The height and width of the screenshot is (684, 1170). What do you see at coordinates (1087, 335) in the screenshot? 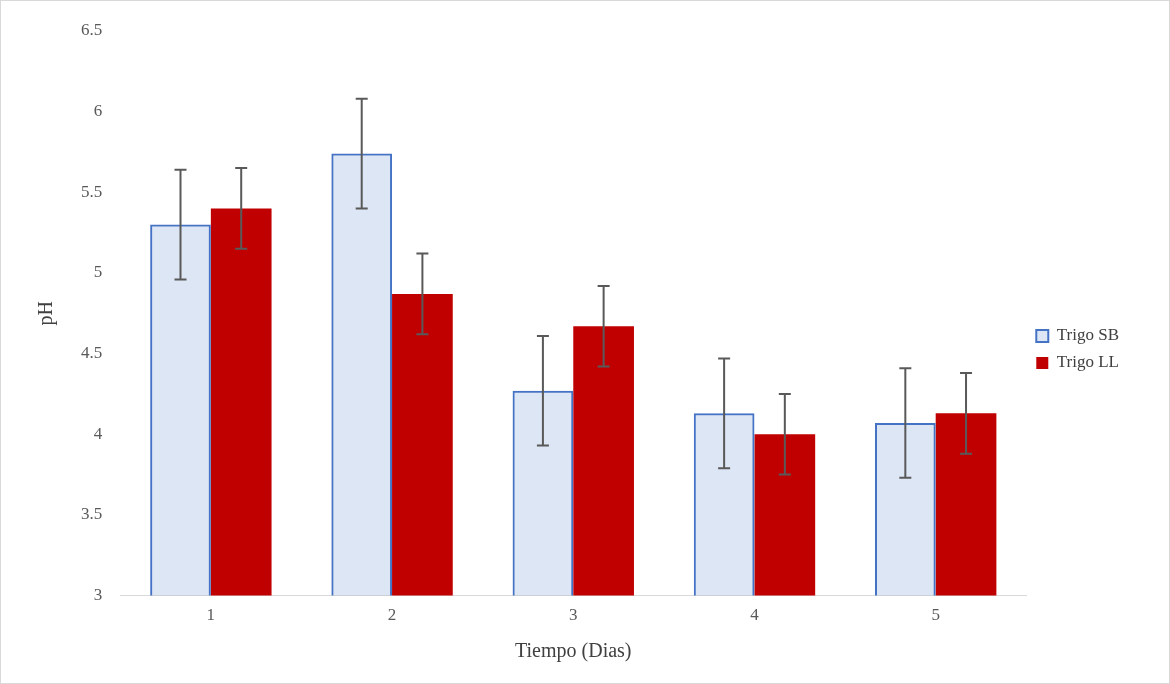
I see `legend-label: Trigo SB` at bounding box center [1087, 335].